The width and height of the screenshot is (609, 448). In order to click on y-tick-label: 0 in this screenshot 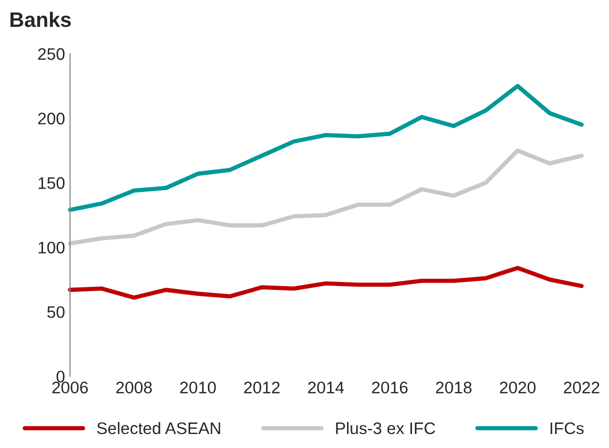, I will do `click(60, 376)`.